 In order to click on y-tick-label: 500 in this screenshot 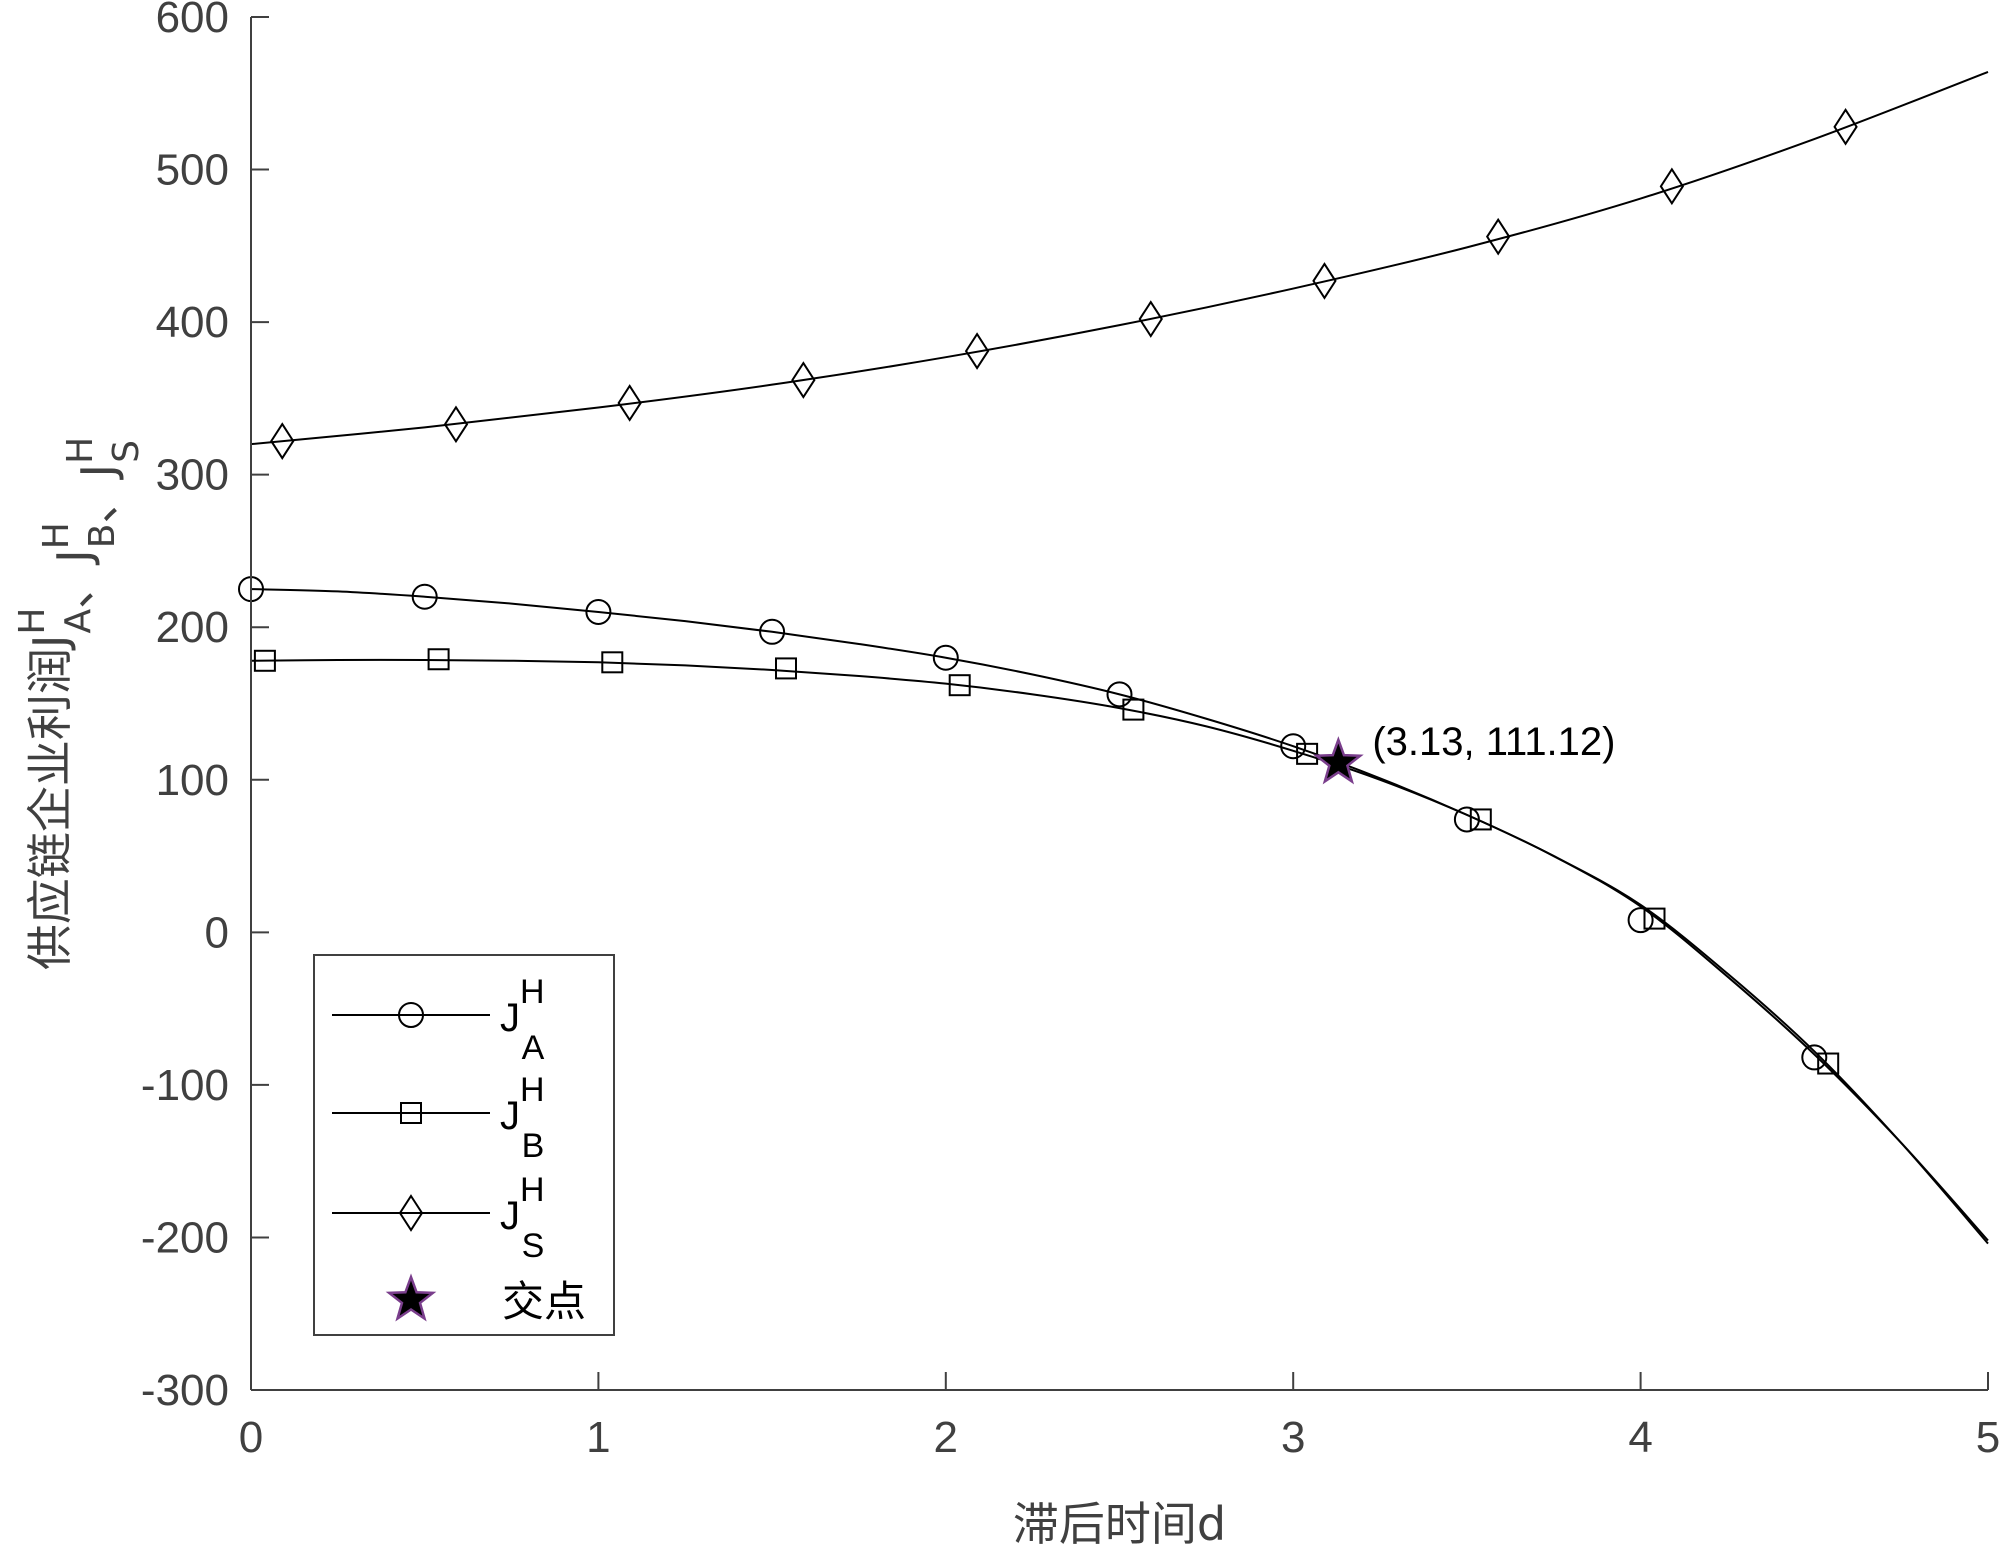, I will do `click(192, 170)`.